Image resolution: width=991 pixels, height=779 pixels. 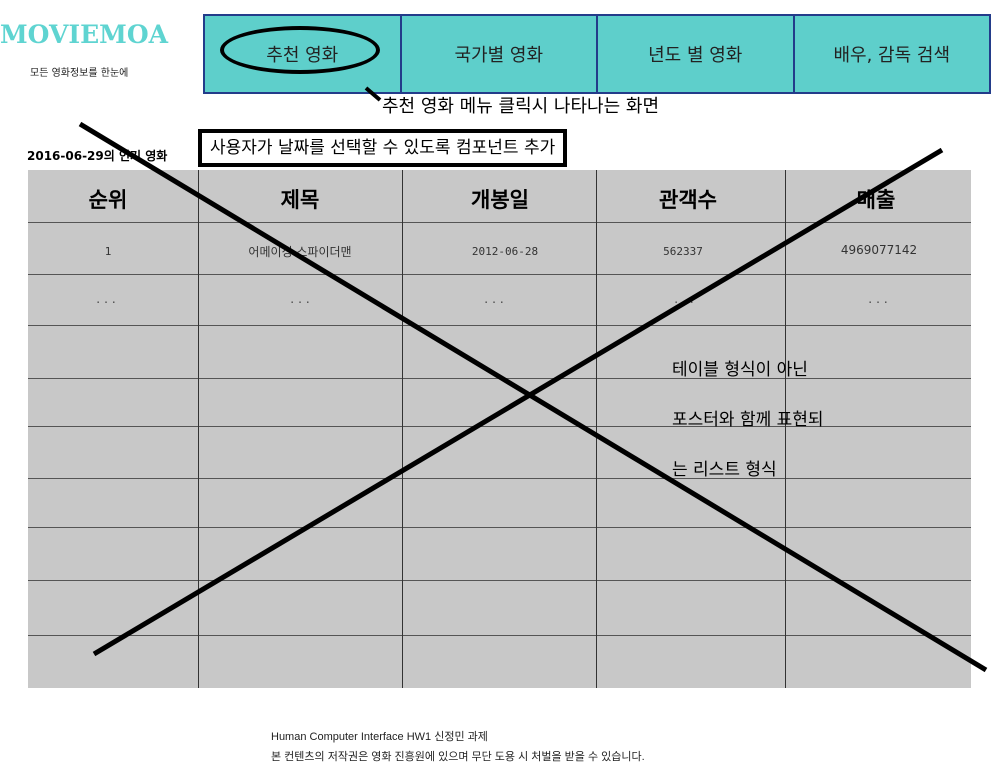 I want to click on table-cell-title: 어메이징 스파이더맨, so click(x=300, y=252).